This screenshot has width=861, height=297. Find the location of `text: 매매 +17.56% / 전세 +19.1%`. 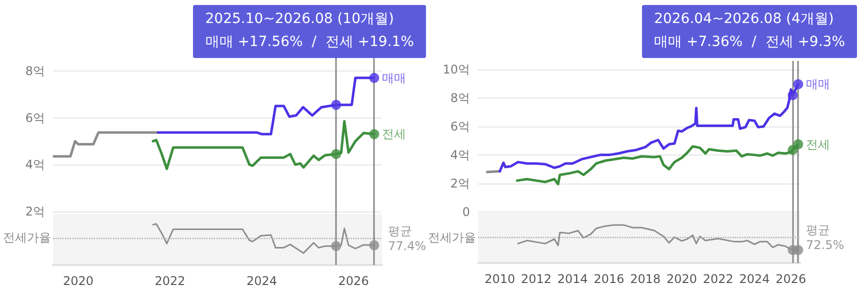

text: 매매 +17.56% / 전세 +19.1% is located at coordinates (309, 42).